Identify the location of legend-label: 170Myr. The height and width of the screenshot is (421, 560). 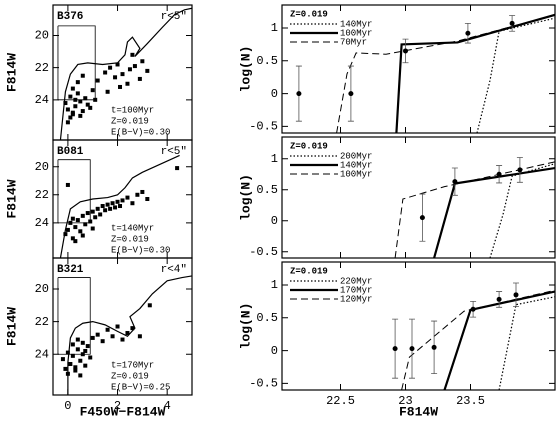
(356, 290).